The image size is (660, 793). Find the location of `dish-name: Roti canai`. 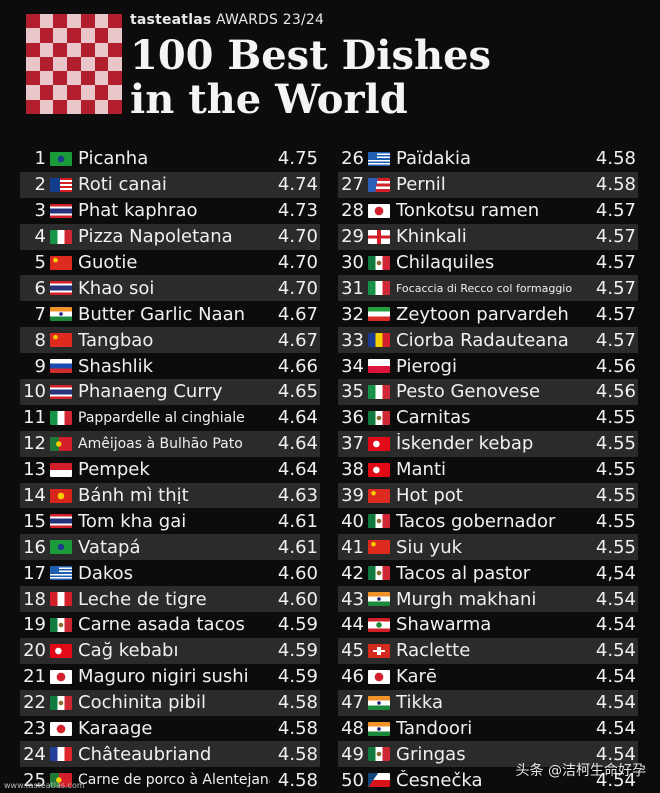

dish-name: Roti canai is located at coordinates (122, 185).